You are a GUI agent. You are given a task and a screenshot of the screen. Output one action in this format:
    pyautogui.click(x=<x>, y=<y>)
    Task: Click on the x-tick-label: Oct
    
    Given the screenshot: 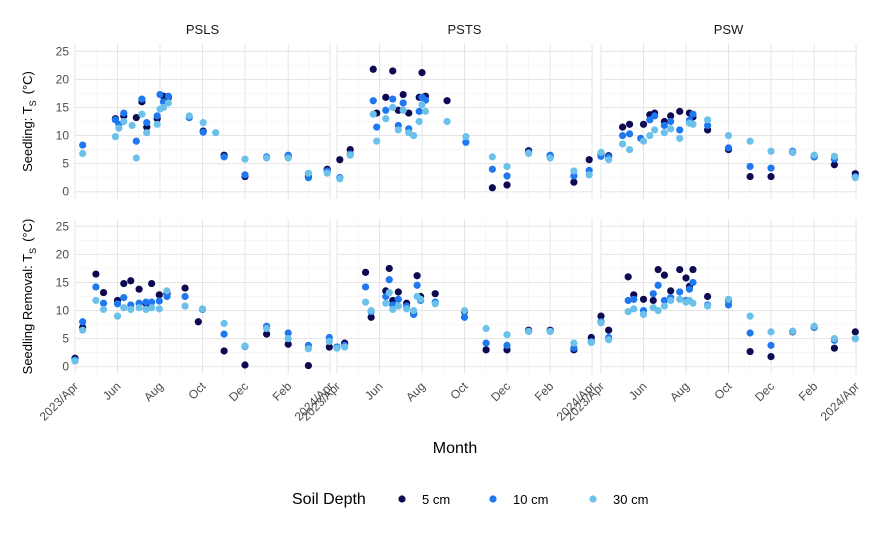 What is the action you would take?
    pyautogui.click(x=460, y=391)
    